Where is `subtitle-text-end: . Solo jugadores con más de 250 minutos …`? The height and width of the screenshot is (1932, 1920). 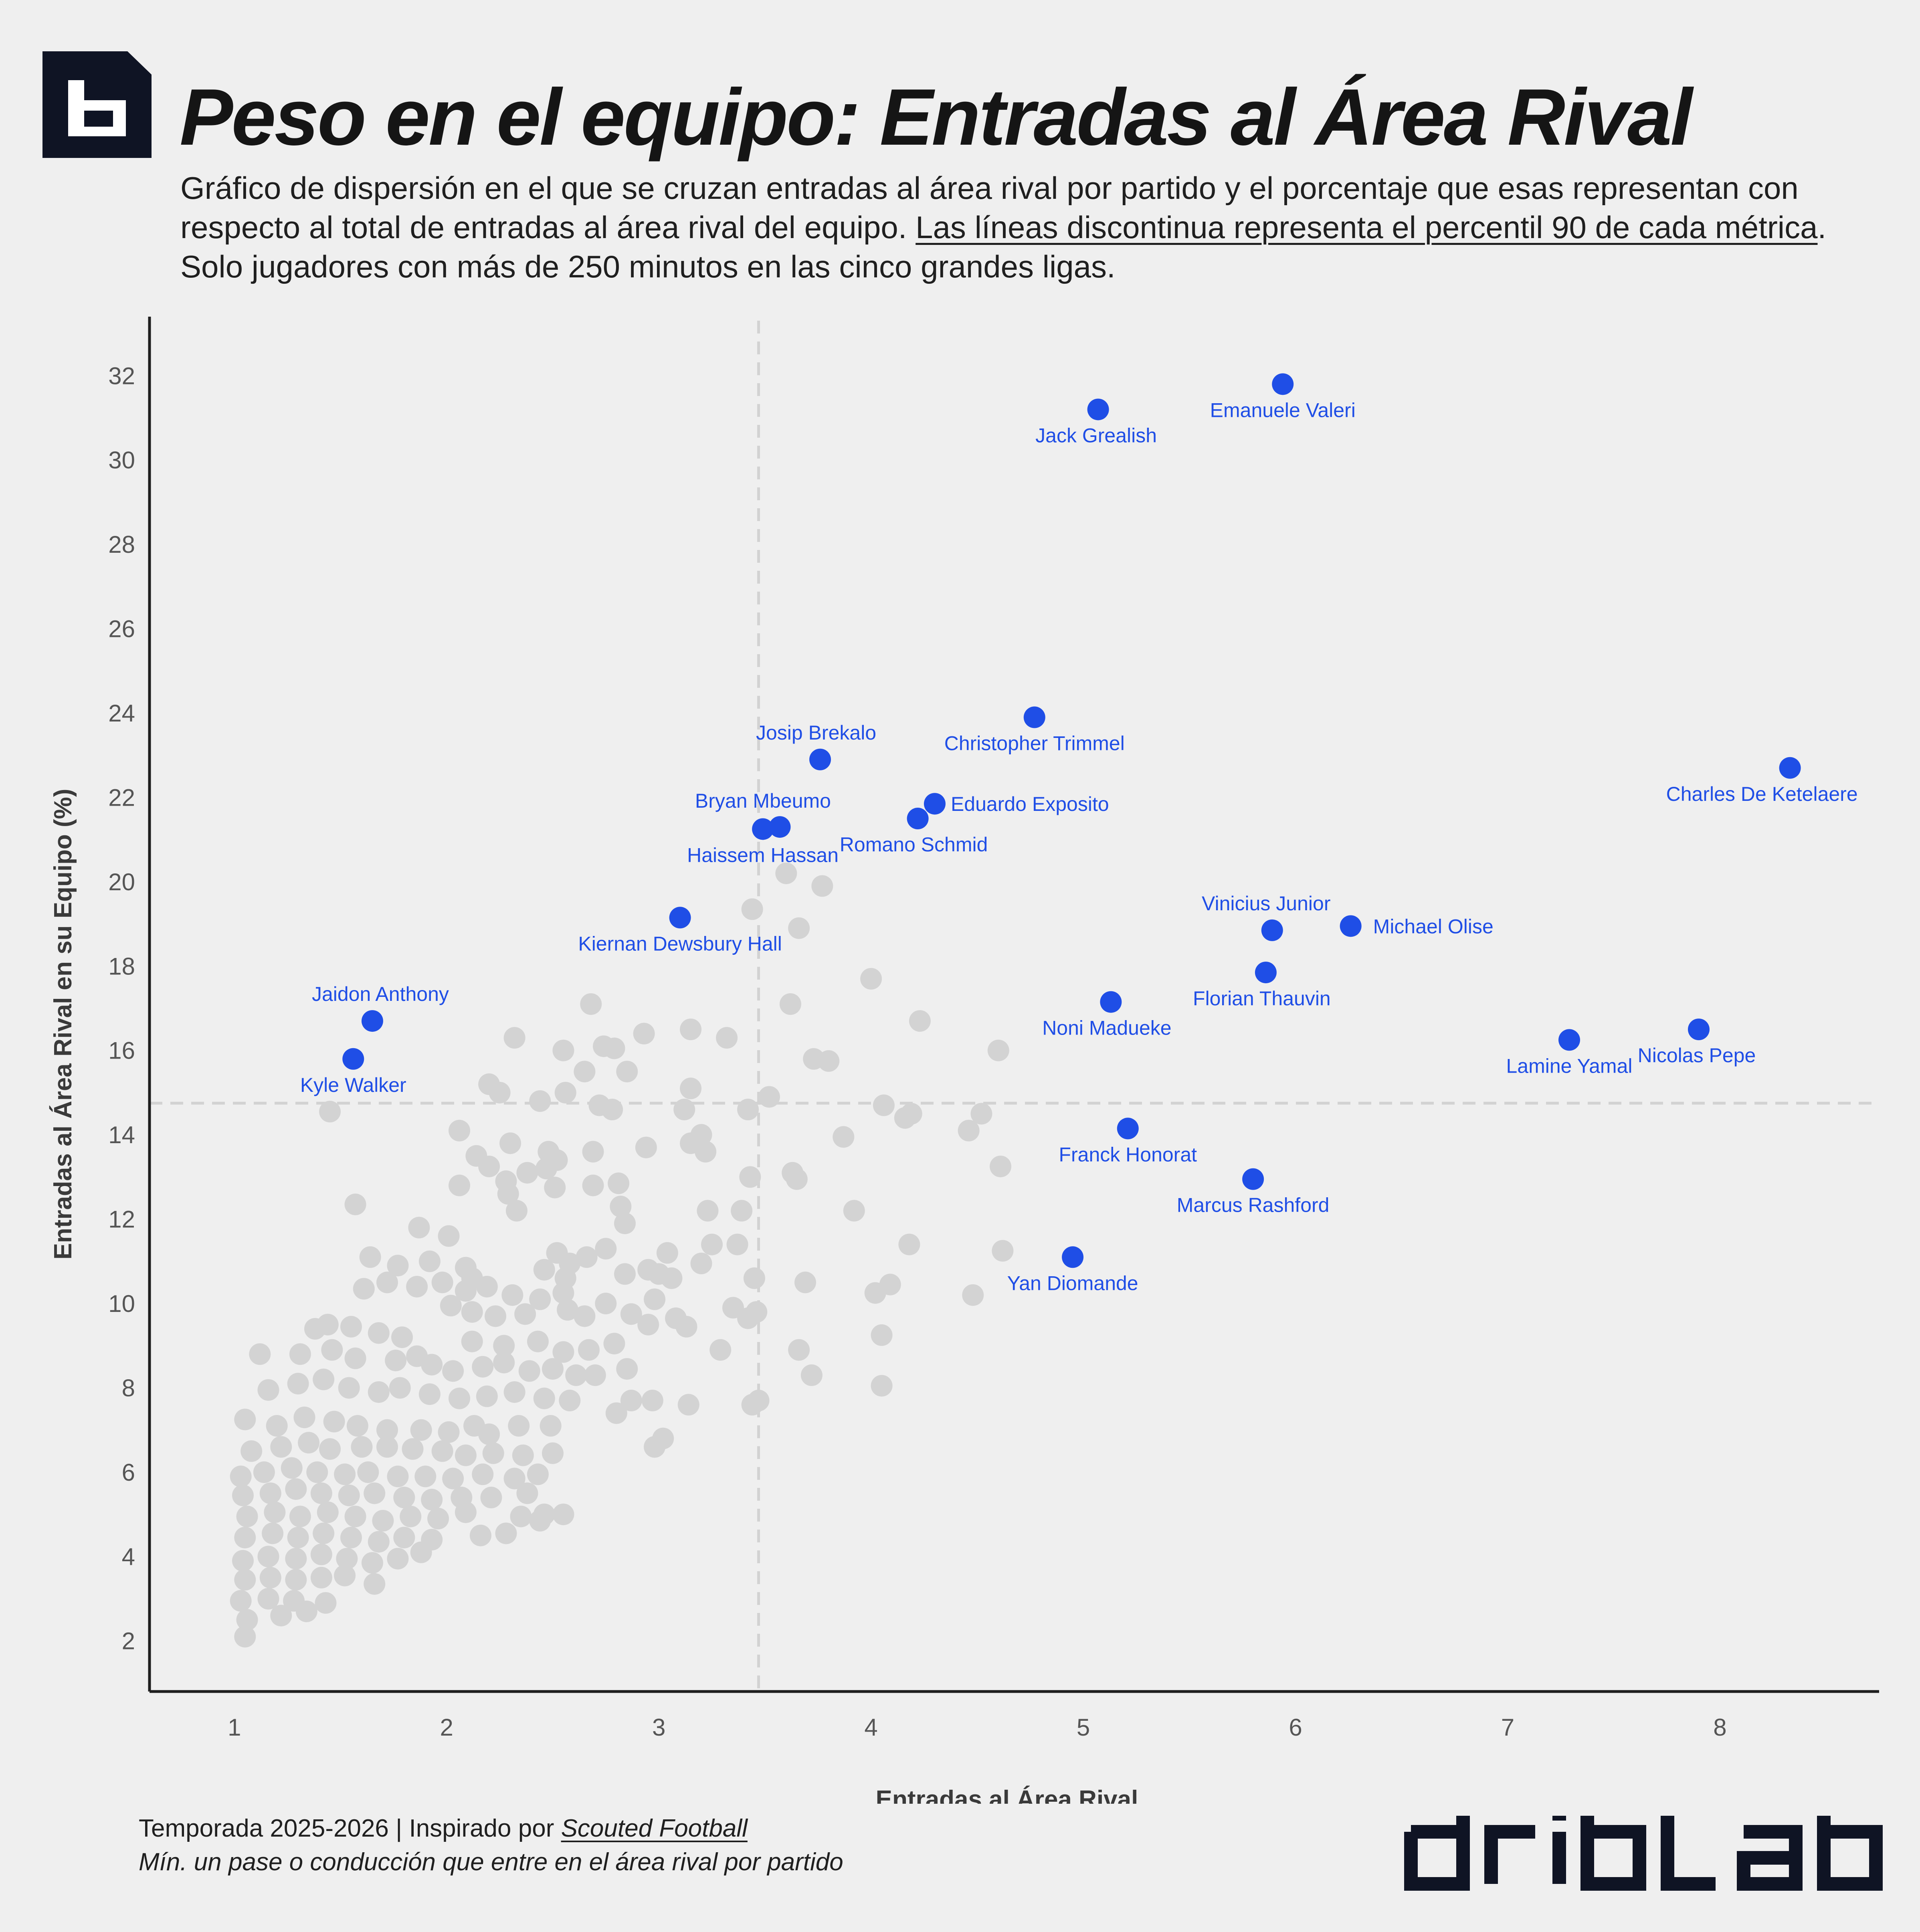
subtitle-text-end: . Solo jugadores con más de 250 minutos … is located at coordinates (1003, 247).